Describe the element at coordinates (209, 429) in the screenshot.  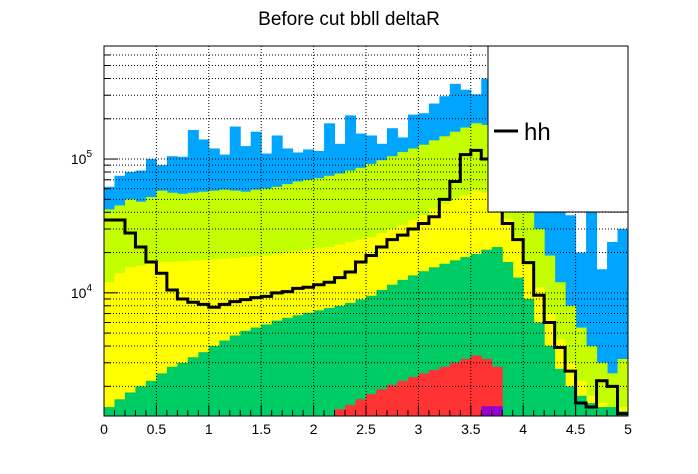
I see `x-tick-label: 1` at that location.